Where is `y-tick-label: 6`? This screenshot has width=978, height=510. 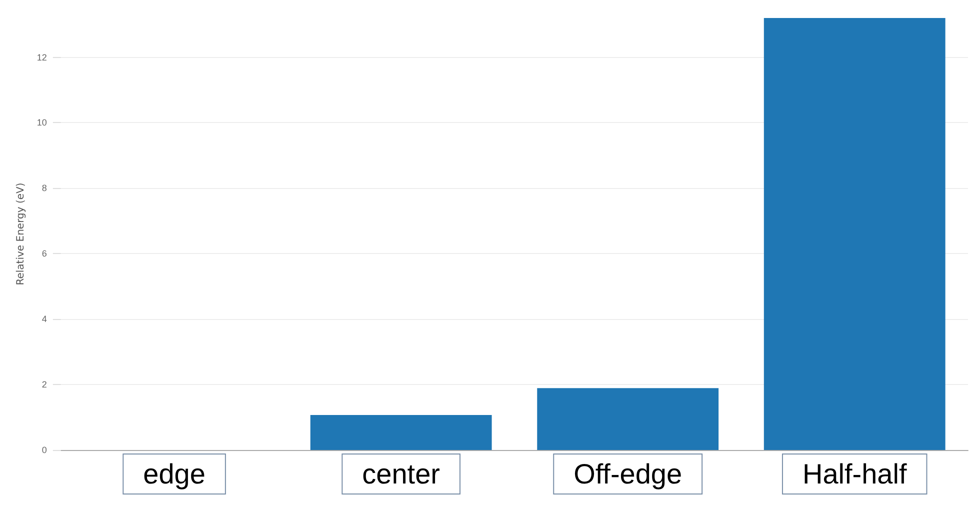
y-tick-label: 6 is located at coordinates (44, 253).